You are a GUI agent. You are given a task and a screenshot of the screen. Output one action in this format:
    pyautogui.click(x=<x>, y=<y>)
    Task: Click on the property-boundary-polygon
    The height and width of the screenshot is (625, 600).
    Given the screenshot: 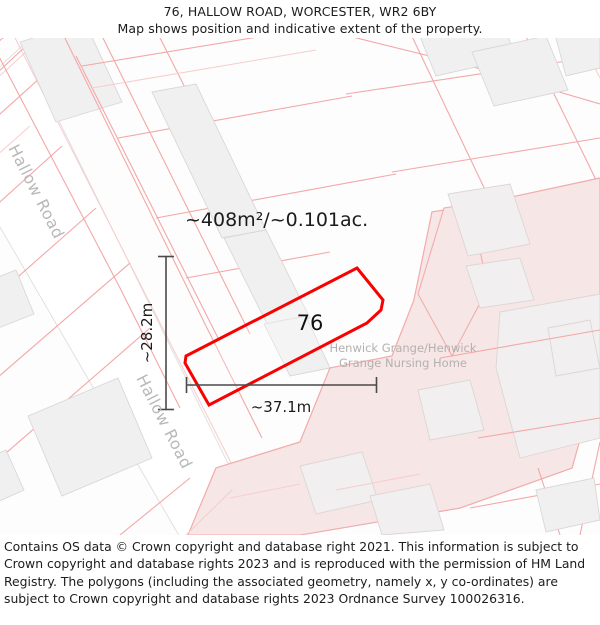 What is the action you would take?
    pyautogui.click(x=284, y=336)
    